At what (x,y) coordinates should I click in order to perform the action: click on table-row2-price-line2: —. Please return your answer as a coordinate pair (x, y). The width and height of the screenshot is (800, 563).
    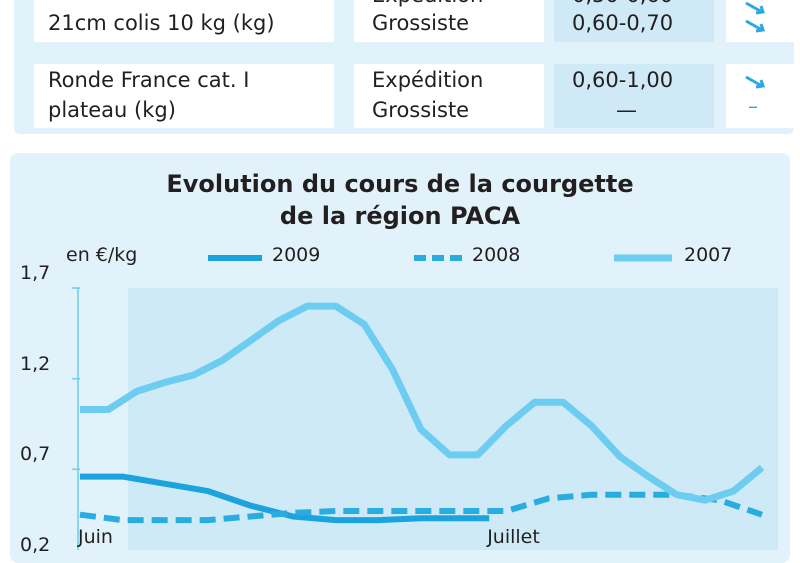
    Looking at the image, I should click on (626, 110).